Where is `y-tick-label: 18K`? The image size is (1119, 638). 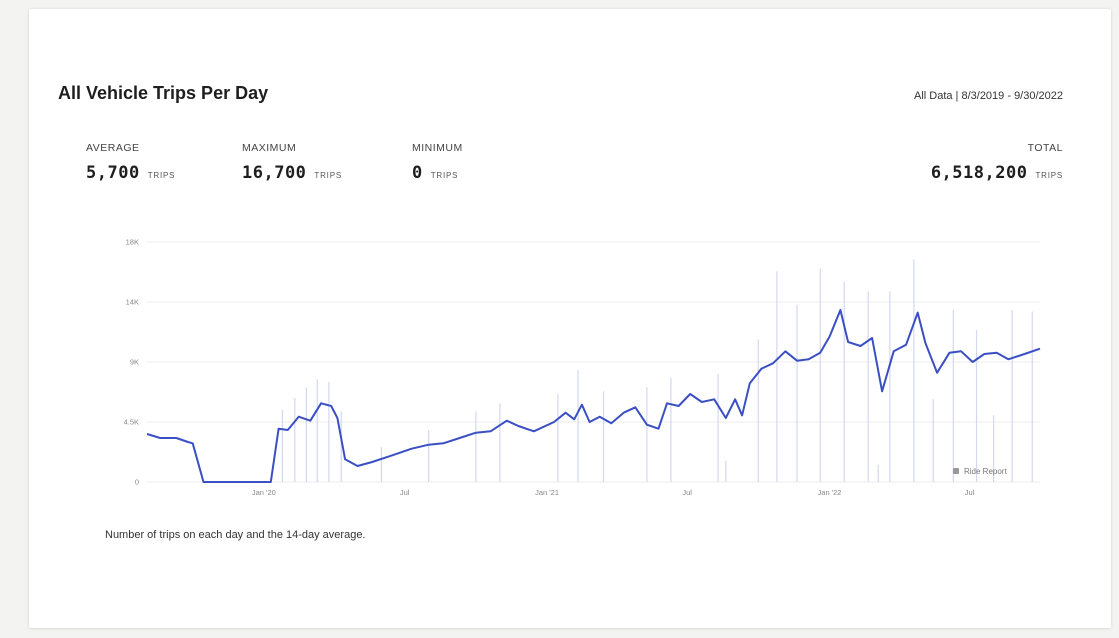
y-tick-label: 18K is located at coordinates (132, 242).